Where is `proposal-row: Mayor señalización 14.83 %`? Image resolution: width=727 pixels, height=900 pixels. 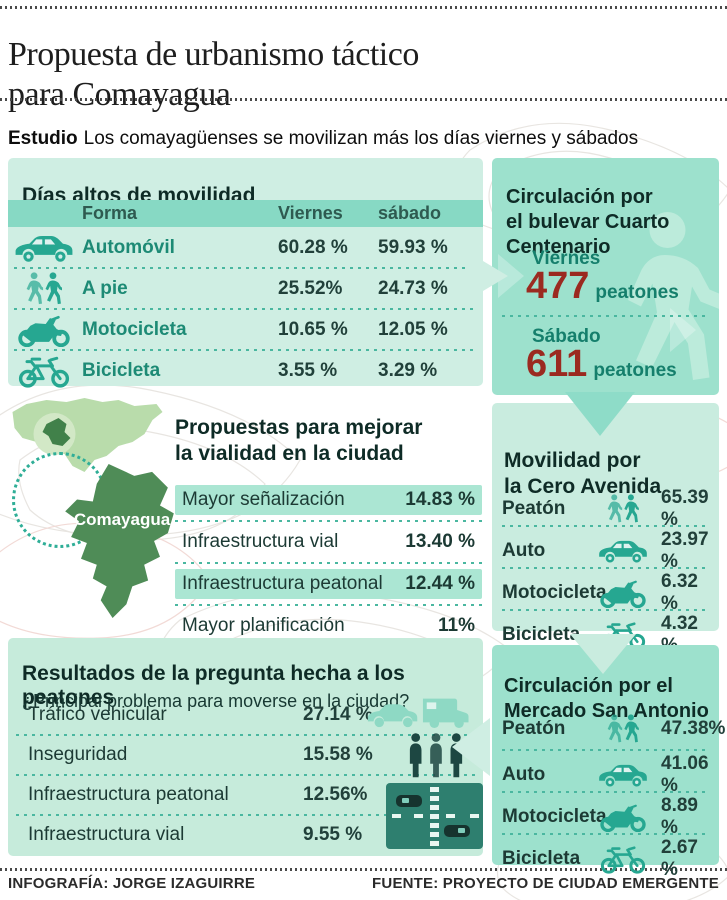
proposal-row: Mayor señalización 14.83 % is located at coordinates (328, 499).